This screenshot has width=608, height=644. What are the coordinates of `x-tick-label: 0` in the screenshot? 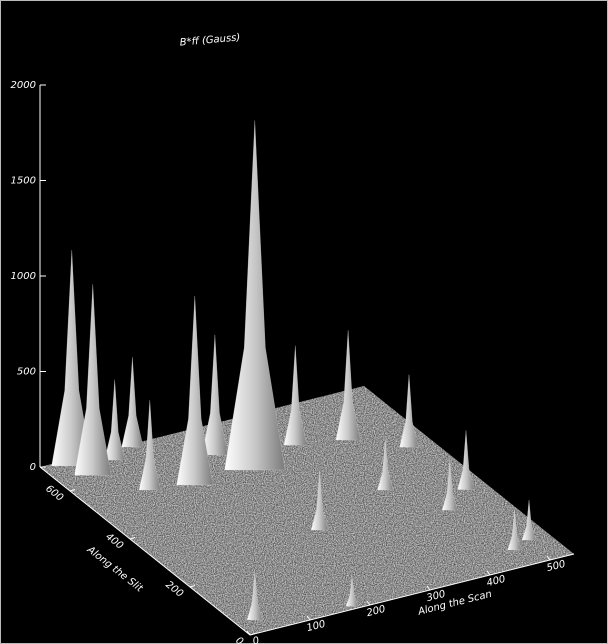 It's located at (256, 639).